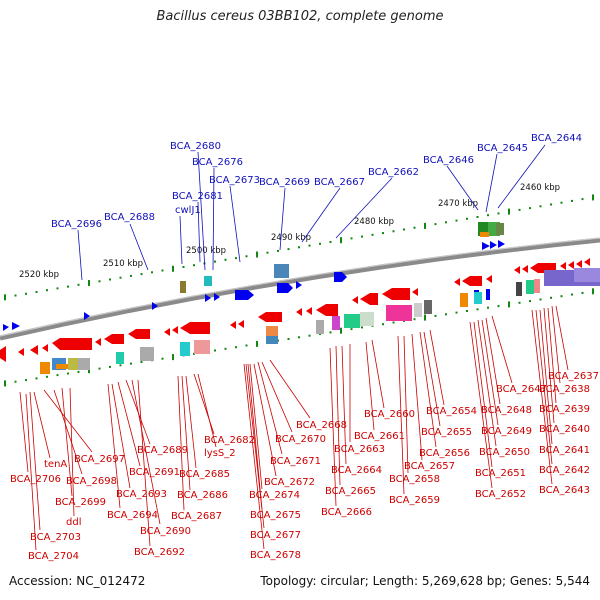 The image size is (600, 600). Describe the element at coordinates (73, 522) in the screenshot. I see `gene-label: ddl` at that location.